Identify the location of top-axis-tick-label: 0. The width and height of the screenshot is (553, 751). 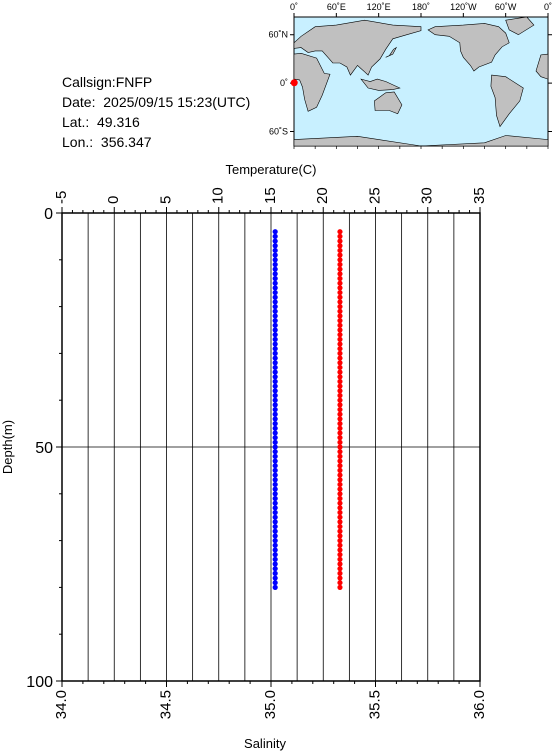
(113, 200).